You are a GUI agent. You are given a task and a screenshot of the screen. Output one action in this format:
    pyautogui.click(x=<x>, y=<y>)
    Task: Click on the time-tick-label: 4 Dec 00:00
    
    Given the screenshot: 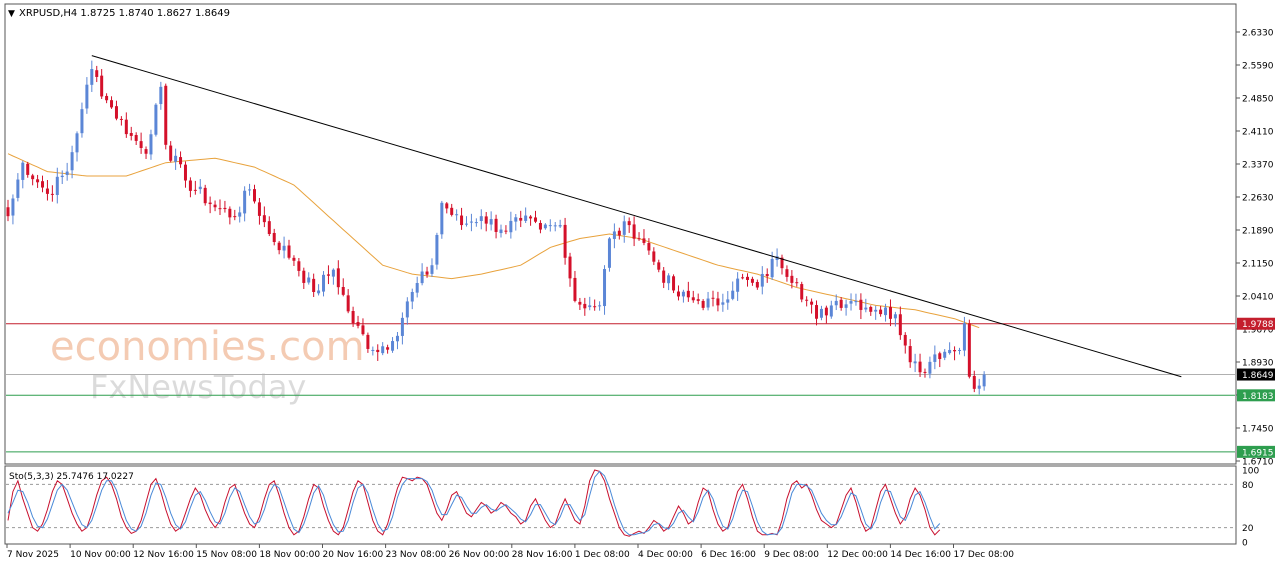 What is the action you would take?
    pyautogui.click(x=665, y=555)
    